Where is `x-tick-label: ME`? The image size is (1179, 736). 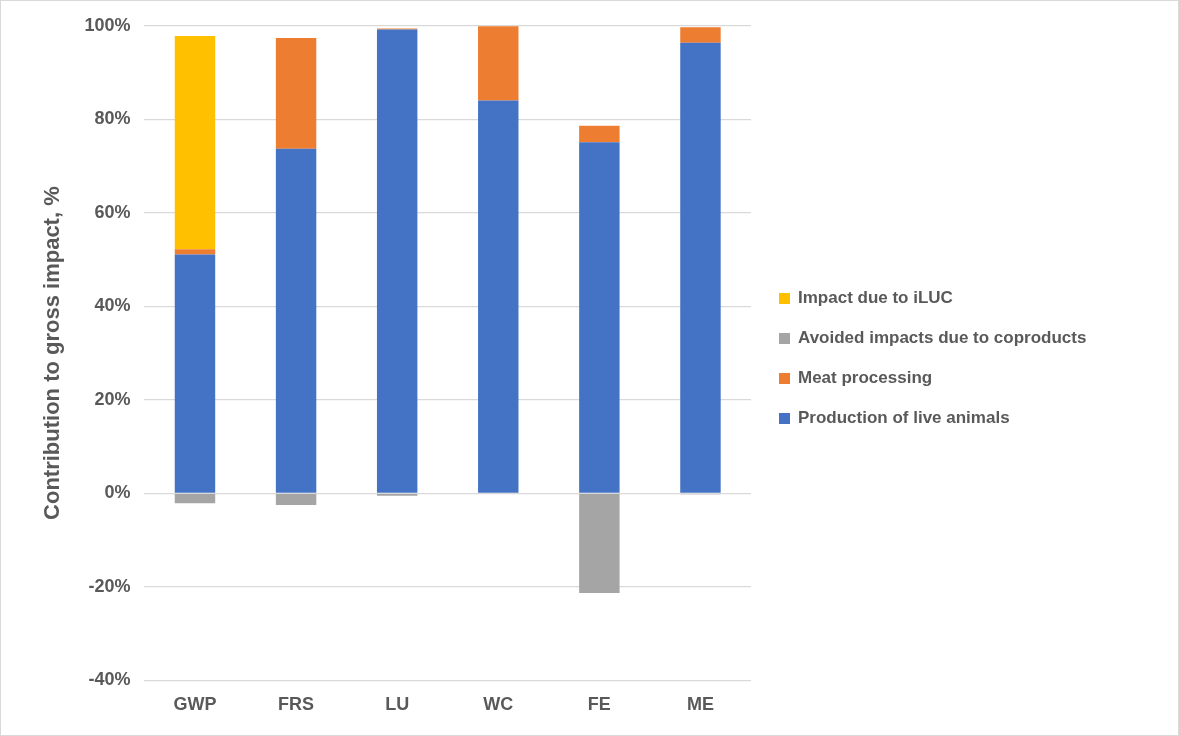
x-tick-label: ME is located at coordinates (700, 704).